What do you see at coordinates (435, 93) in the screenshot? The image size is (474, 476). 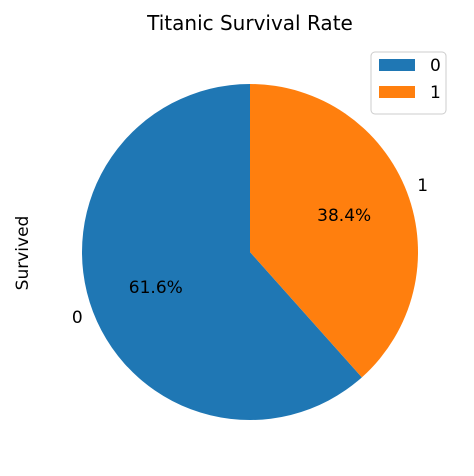 I see `legend-label-1: 1` at bounding box center [435, 93].